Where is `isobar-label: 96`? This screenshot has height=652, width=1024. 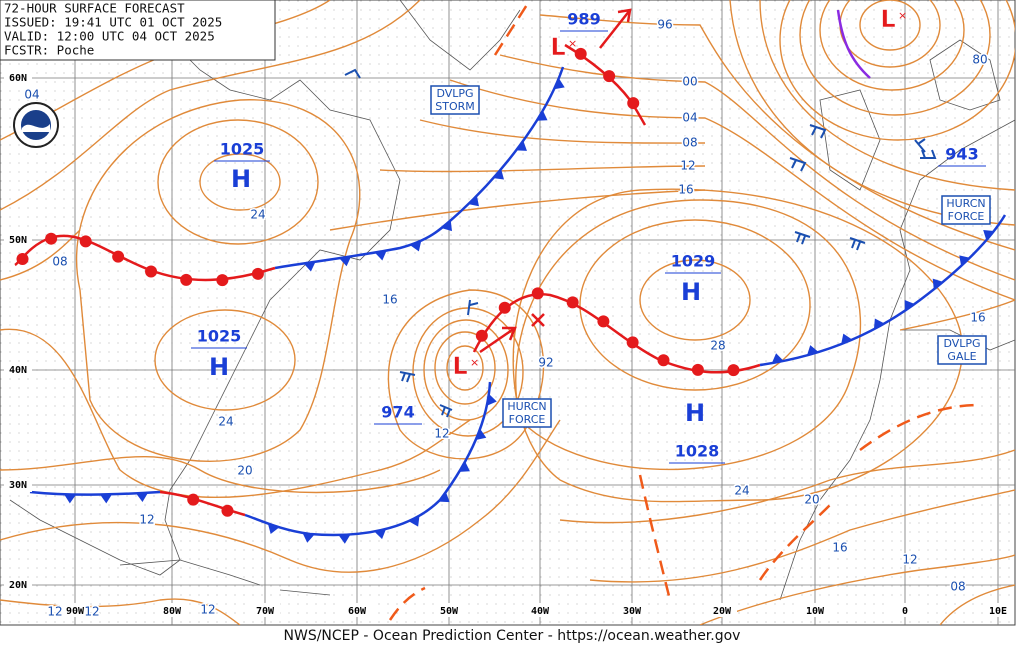 isobar-label: 96 is located at coordinates (664, 25).